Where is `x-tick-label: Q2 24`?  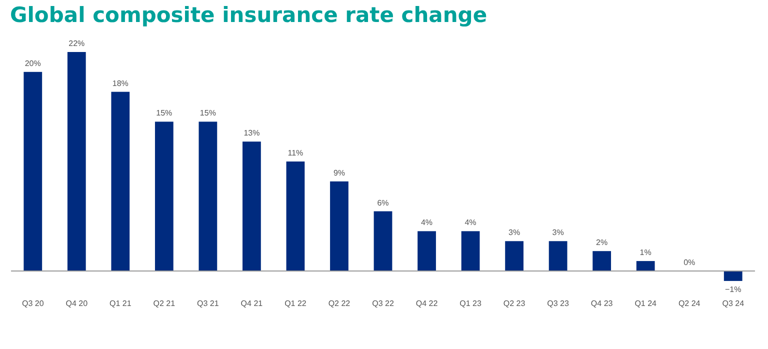 x-tick-label: Q2 24 is located at coordinates (689, 303).